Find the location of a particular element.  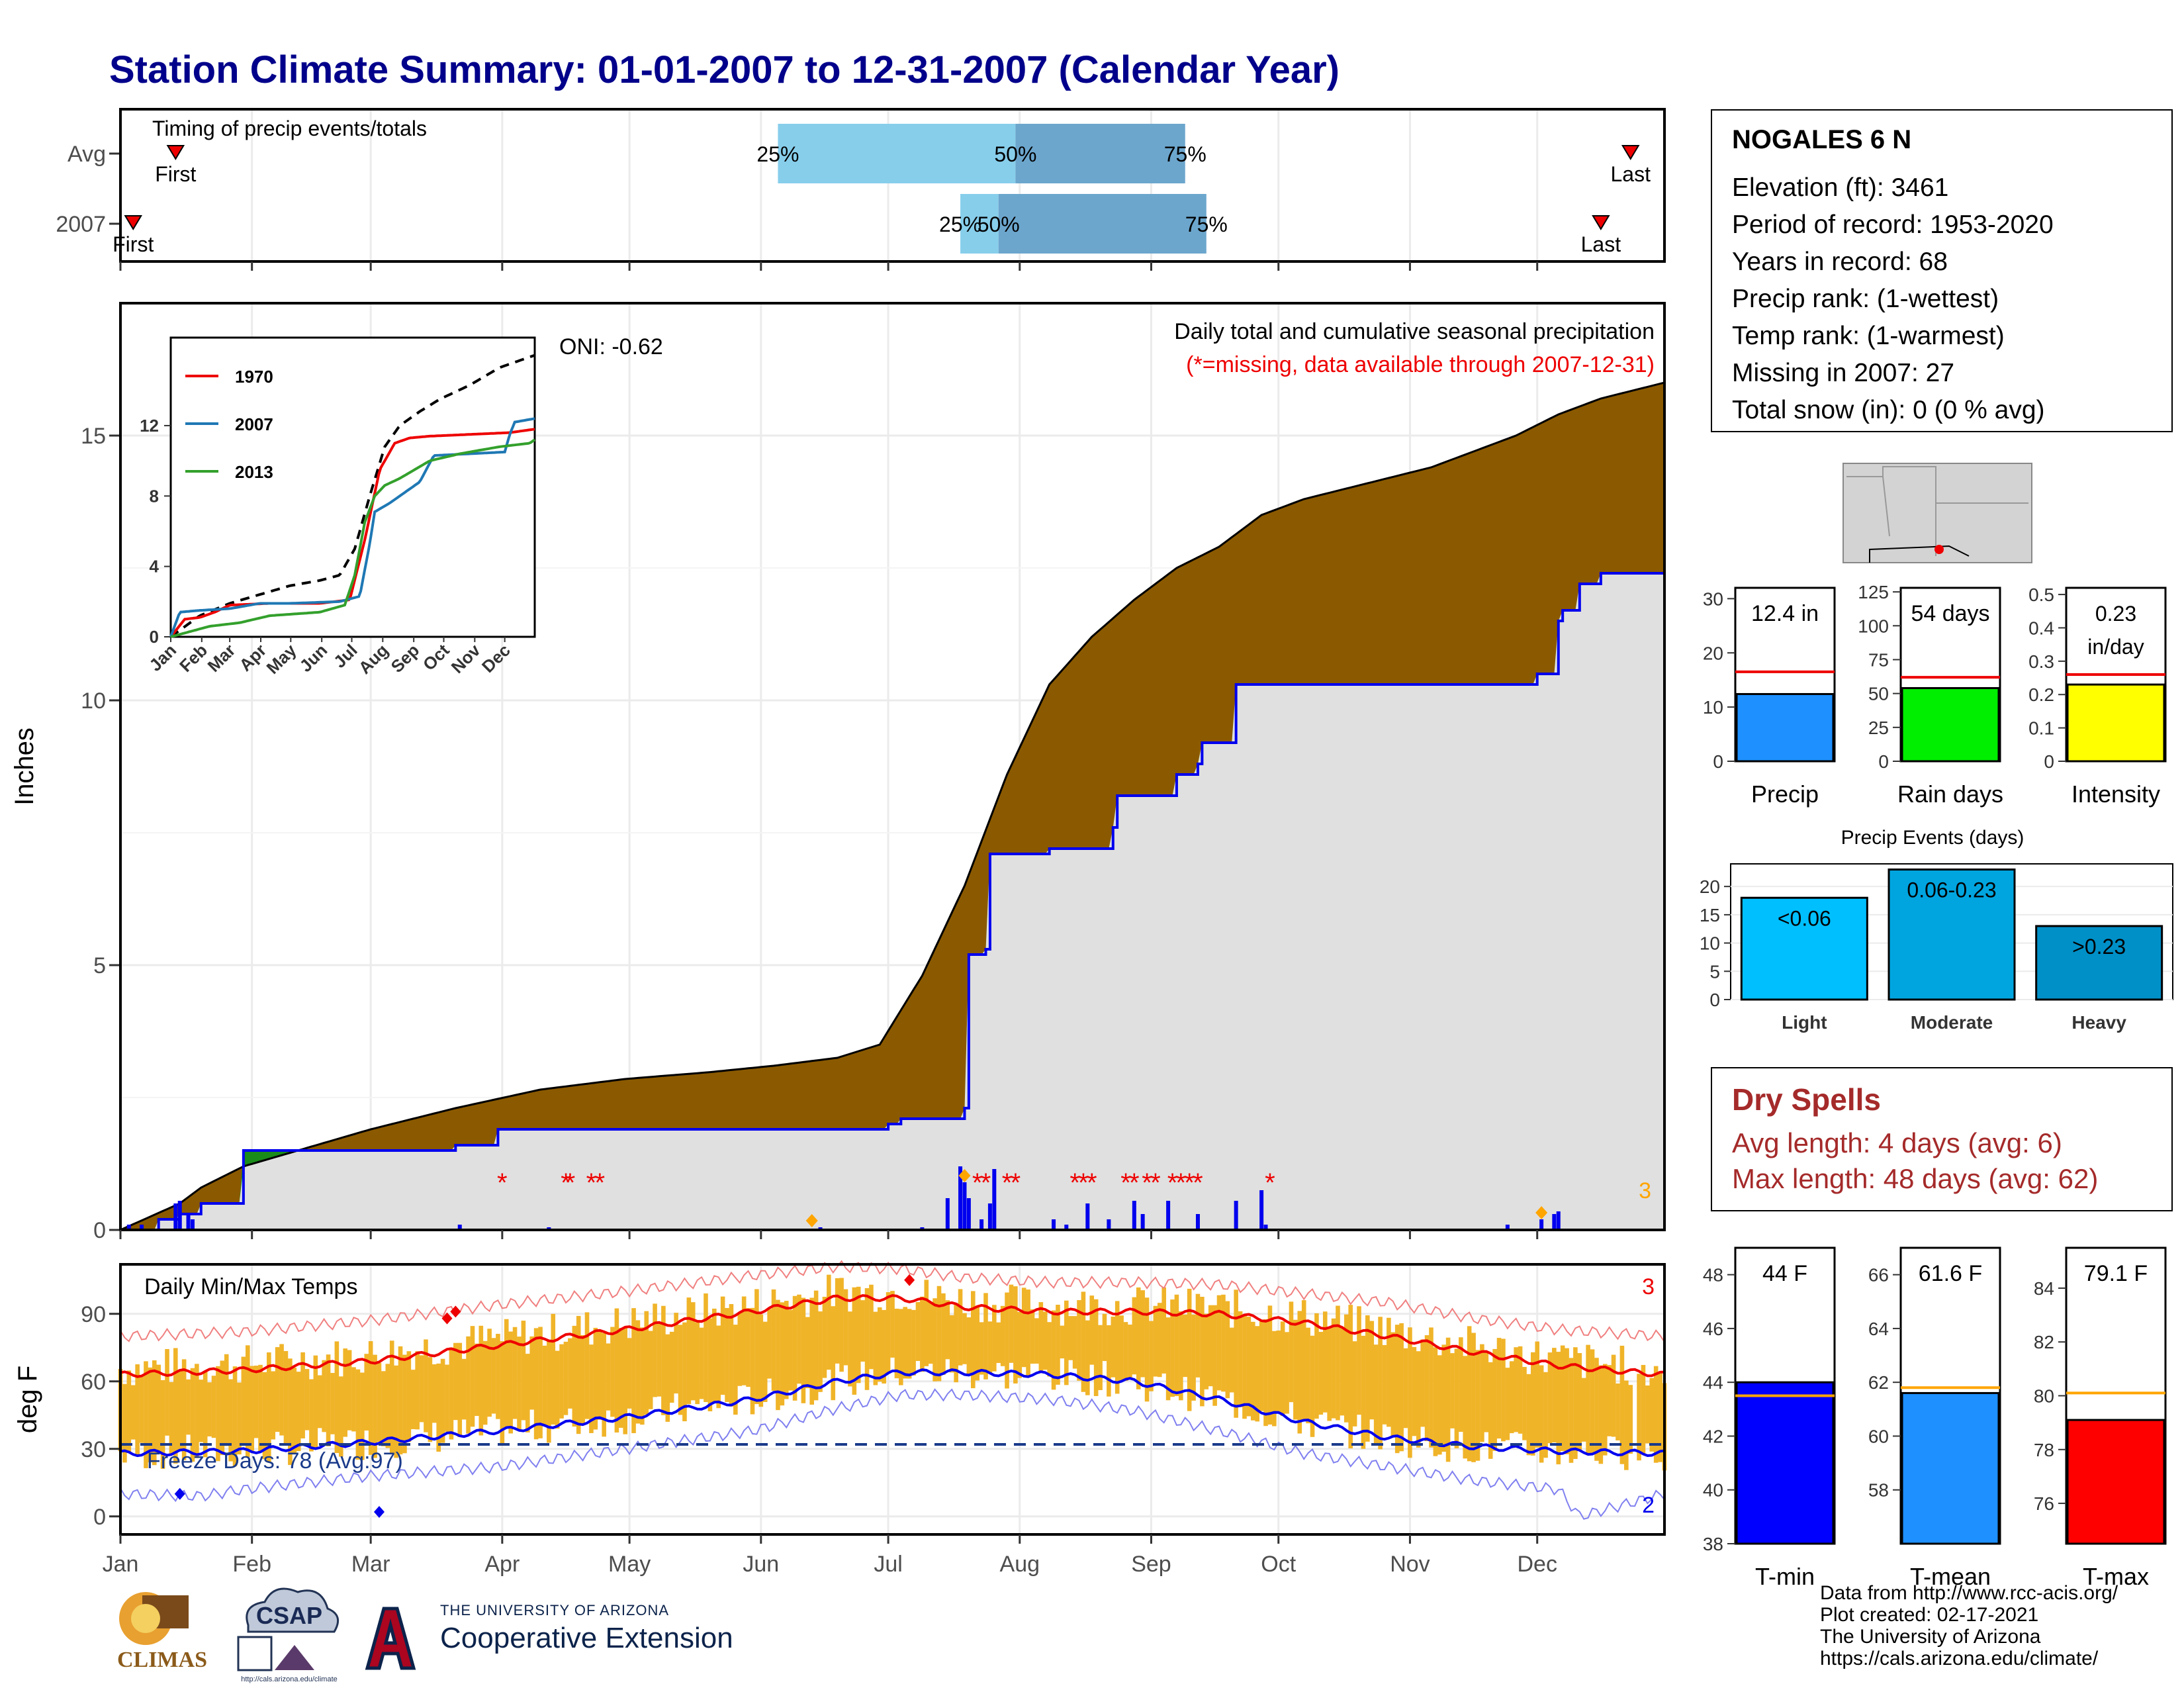

precip-events-bar-label: >0.23 is located at coordinates (2099, 947).